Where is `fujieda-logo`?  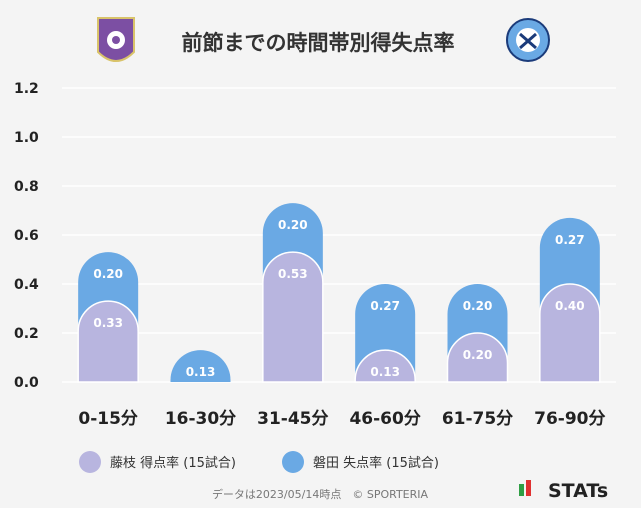
fujieda-logo is located at coordinates (116, 39).